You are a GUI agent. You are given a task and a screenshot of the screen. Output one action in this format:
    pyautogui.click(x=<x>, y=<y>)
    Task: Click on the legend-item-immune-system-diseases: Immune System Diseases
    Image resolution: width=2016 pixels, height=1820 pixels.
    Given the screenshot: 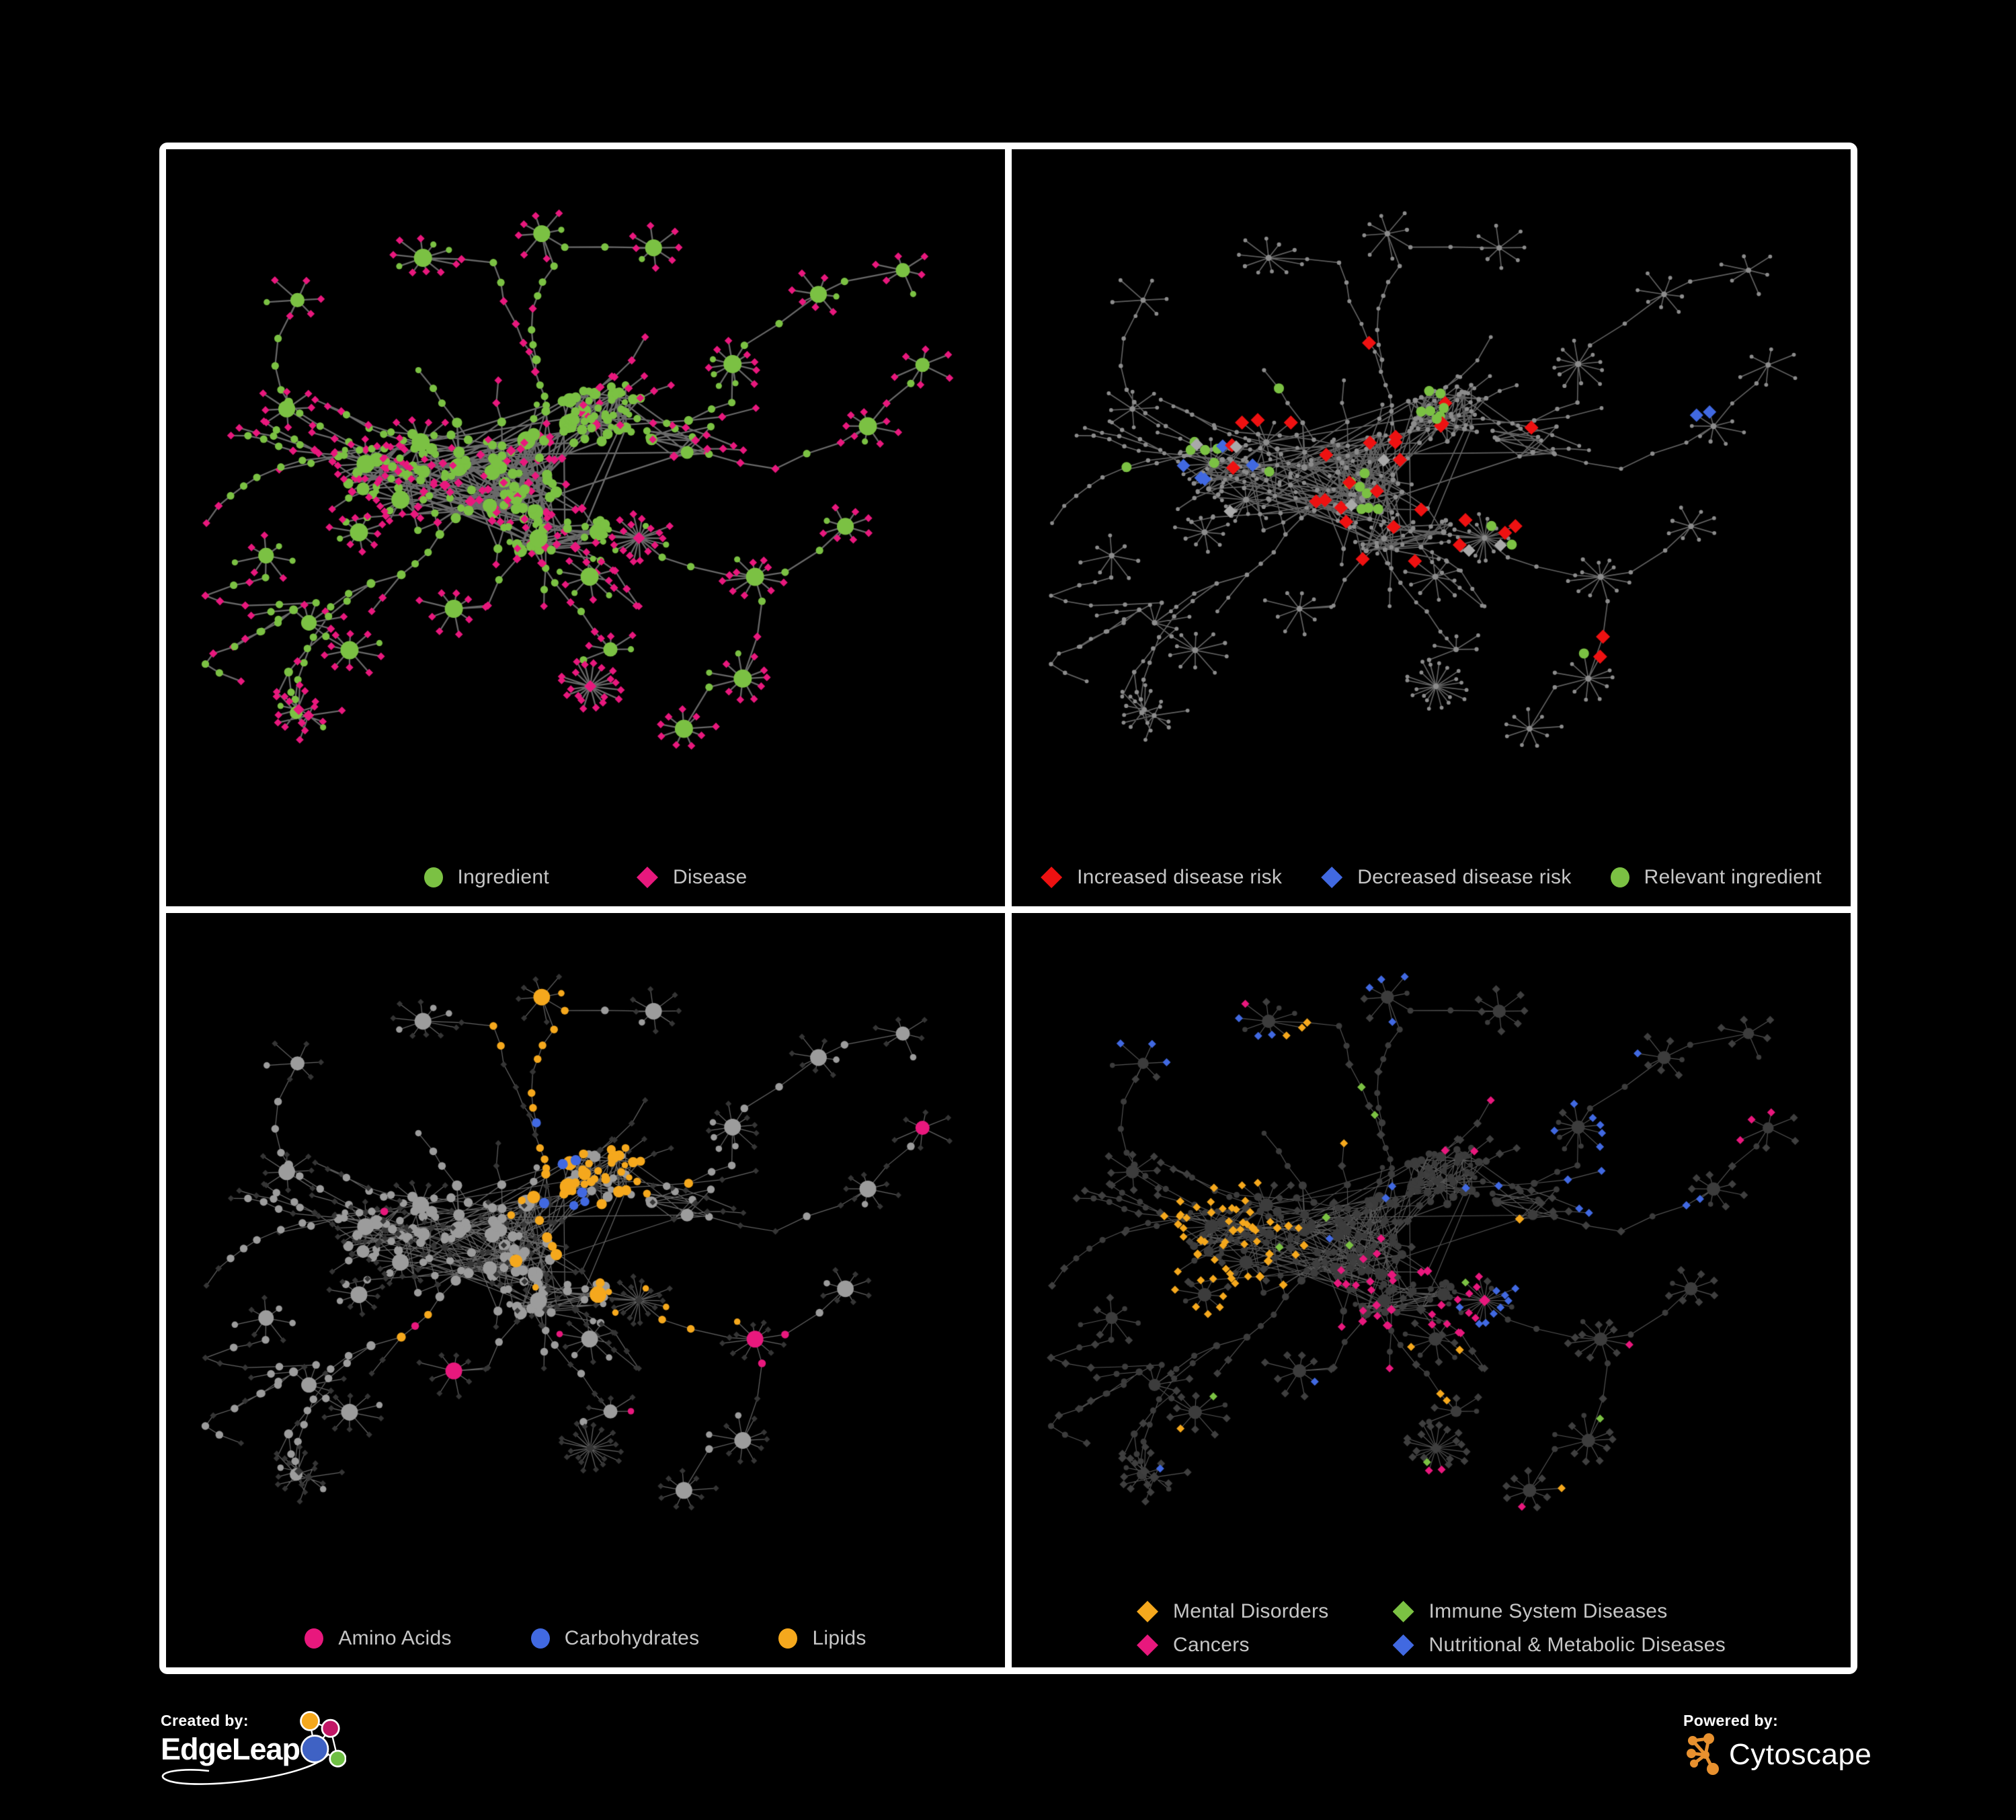 What is the action you would take?
    pyautogui.click(x=1530, y=1611)
    